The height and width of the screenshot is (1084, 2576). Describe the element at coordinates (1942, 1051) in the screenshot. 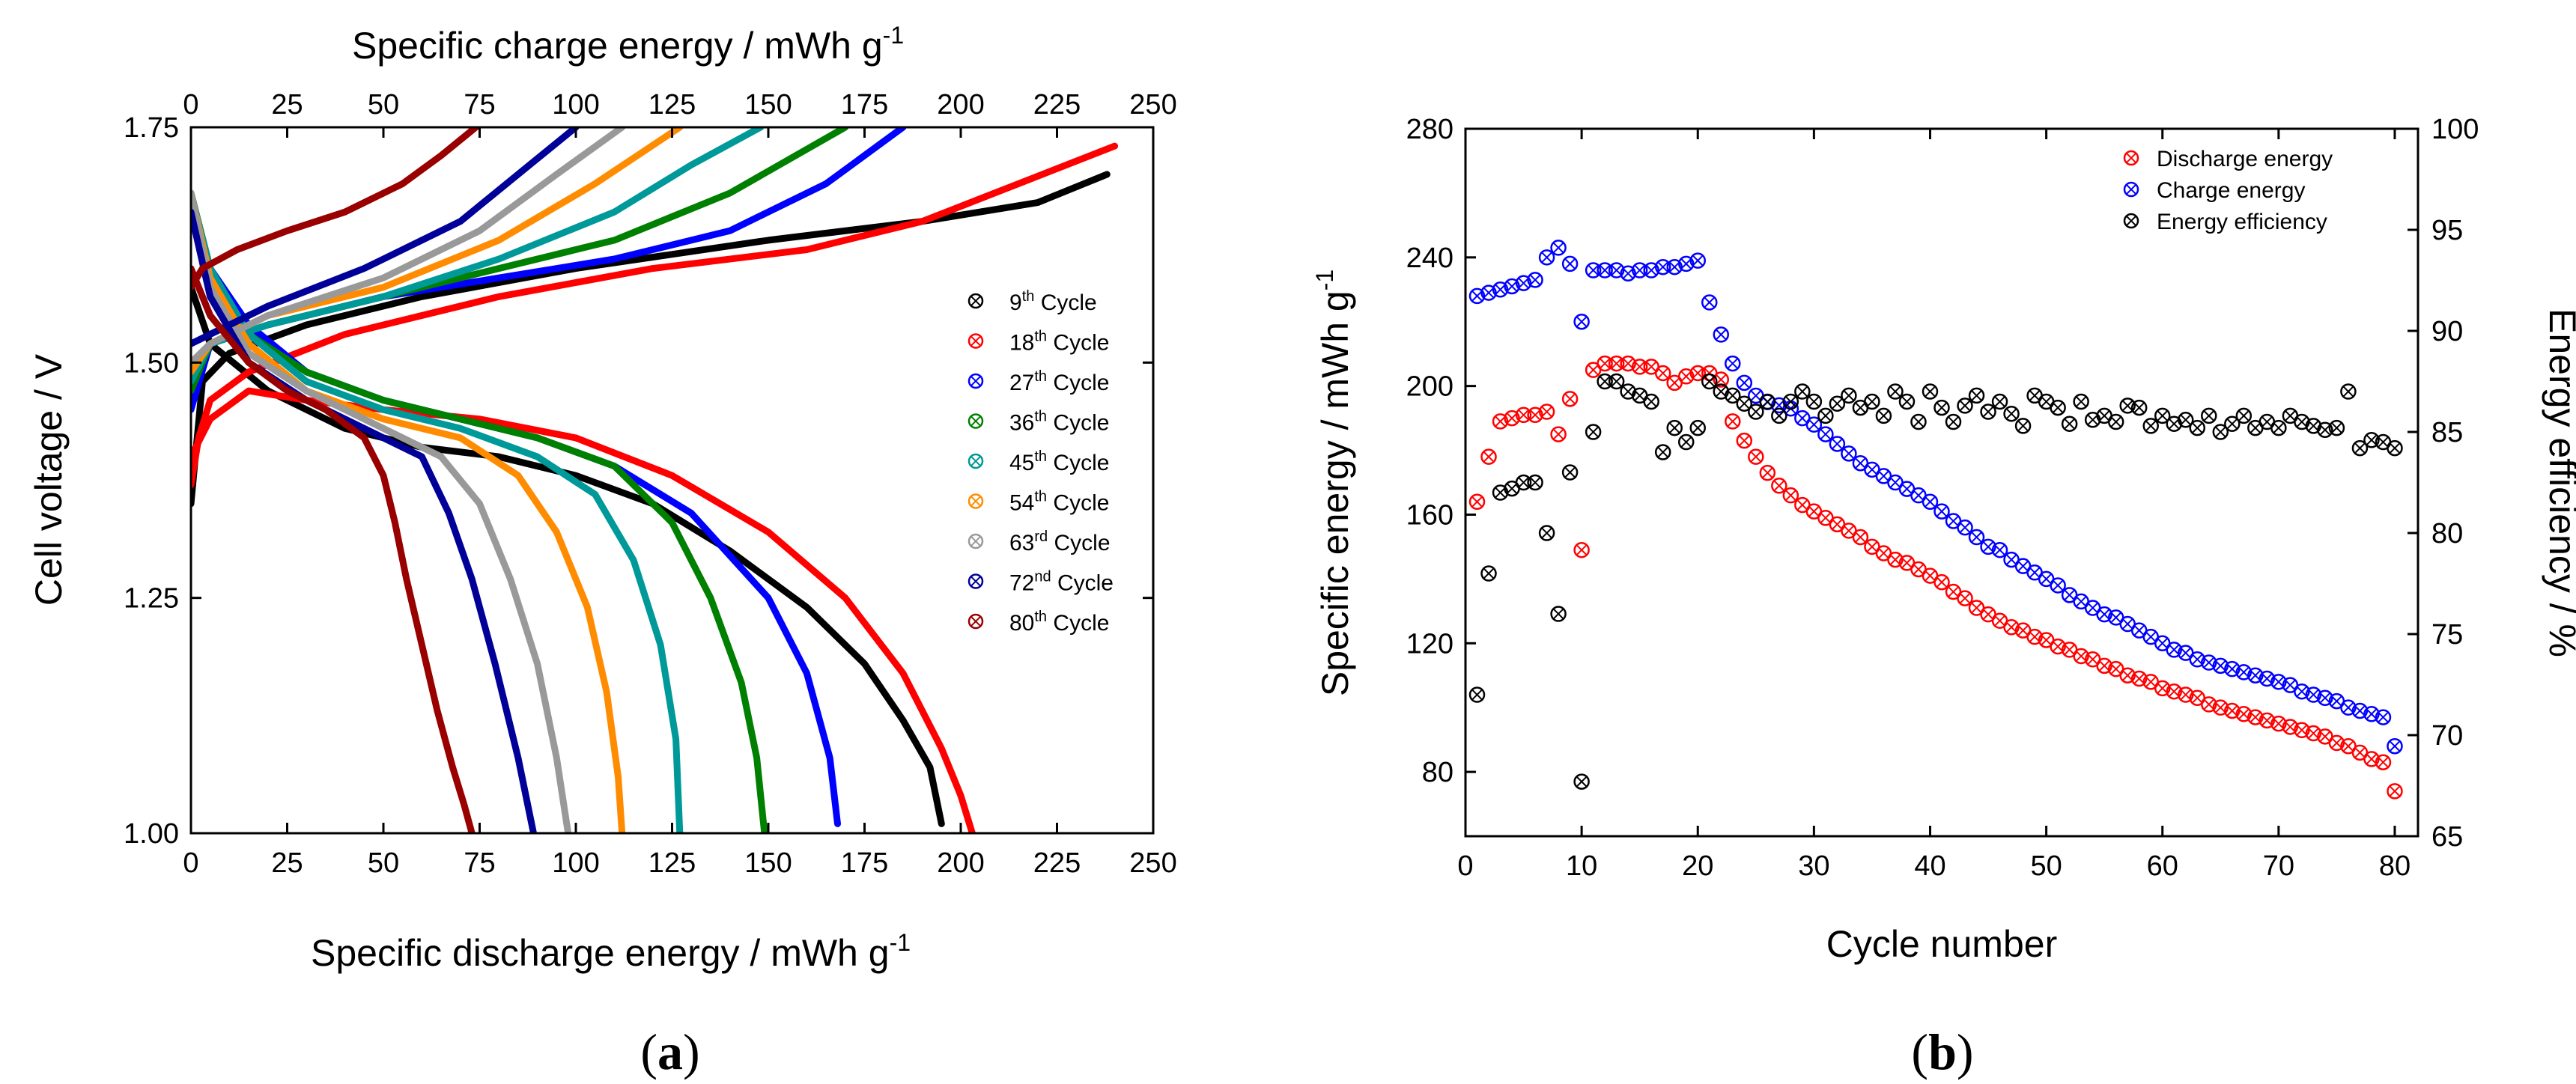

I see `b-panel-label: (b)` at that location.